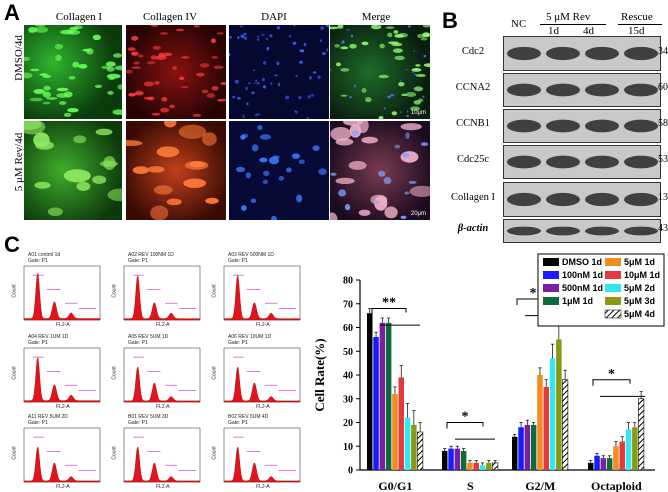  What do you see at coordinates (58, 453) in the screenshot?
I see `flow-histogram: A11 REV 5UM 2D Gate: P1 FL2-A Count` at bounding box center [58, 453].